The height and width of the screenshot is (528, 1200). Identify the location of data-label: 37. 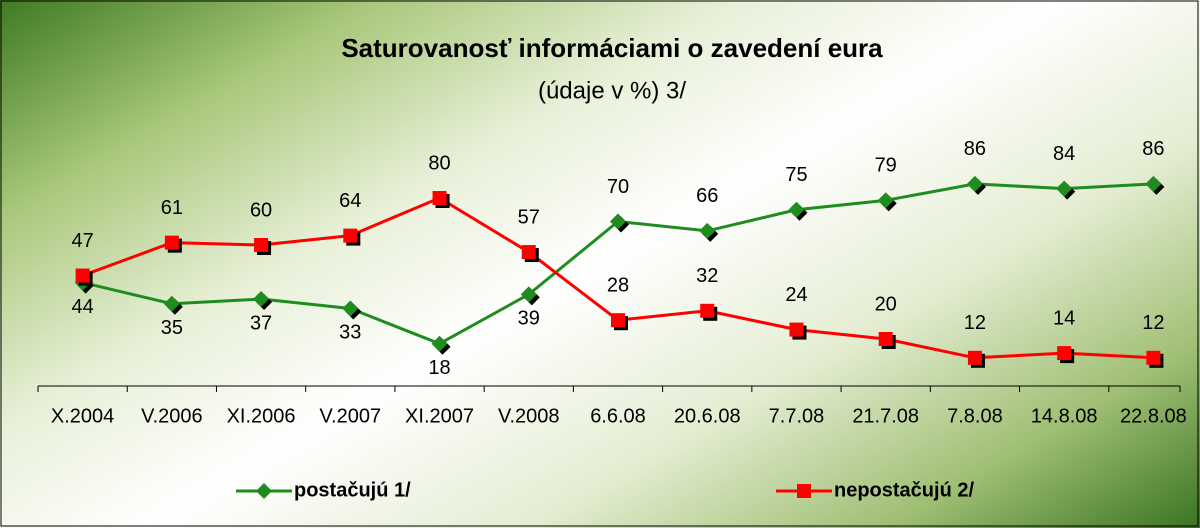
(261, 323).